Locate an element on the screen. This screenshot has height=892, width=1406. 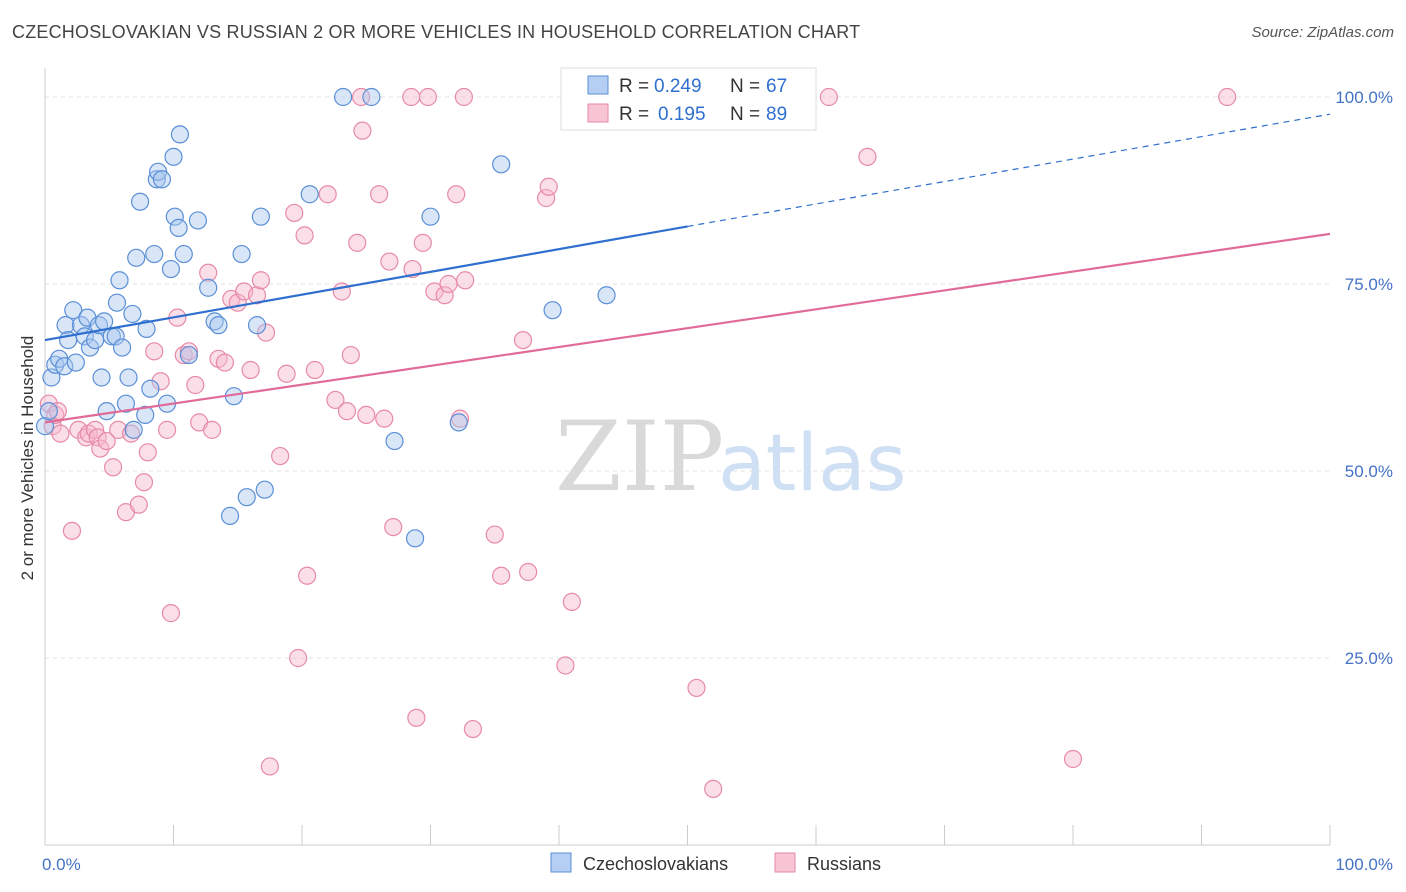
legend-r-label-russian: R = is located at coordinates (634, 114).